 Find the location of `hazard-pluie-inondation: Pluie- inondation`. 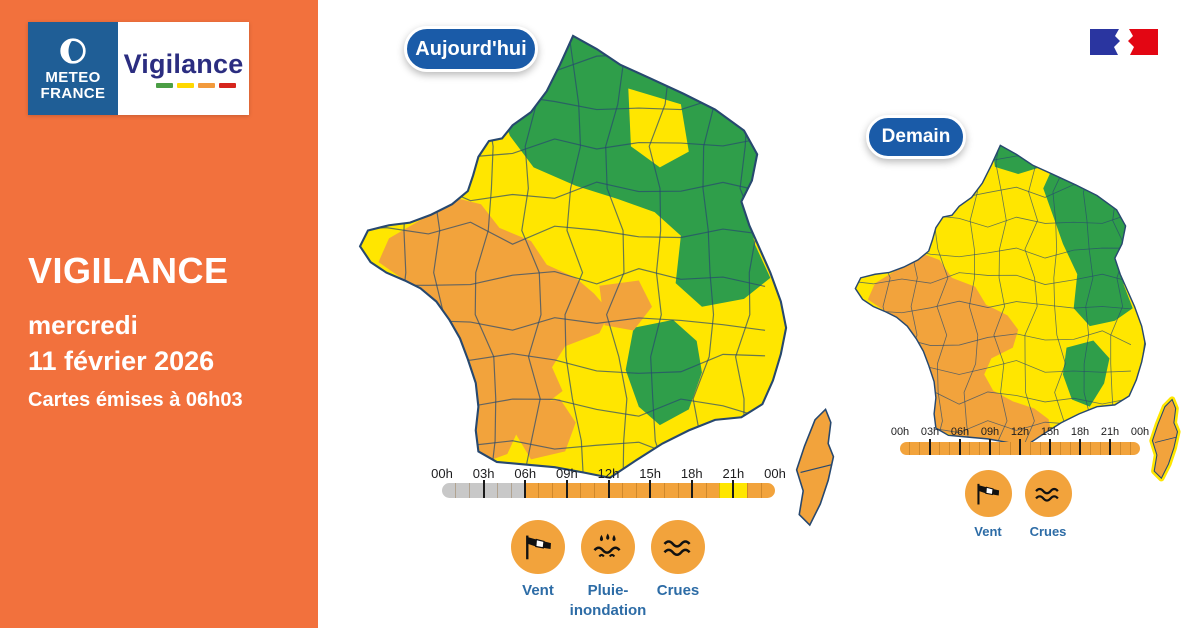

hazard-pluie-inondation: Pluie- inondation is located at coordinates (608, 570).